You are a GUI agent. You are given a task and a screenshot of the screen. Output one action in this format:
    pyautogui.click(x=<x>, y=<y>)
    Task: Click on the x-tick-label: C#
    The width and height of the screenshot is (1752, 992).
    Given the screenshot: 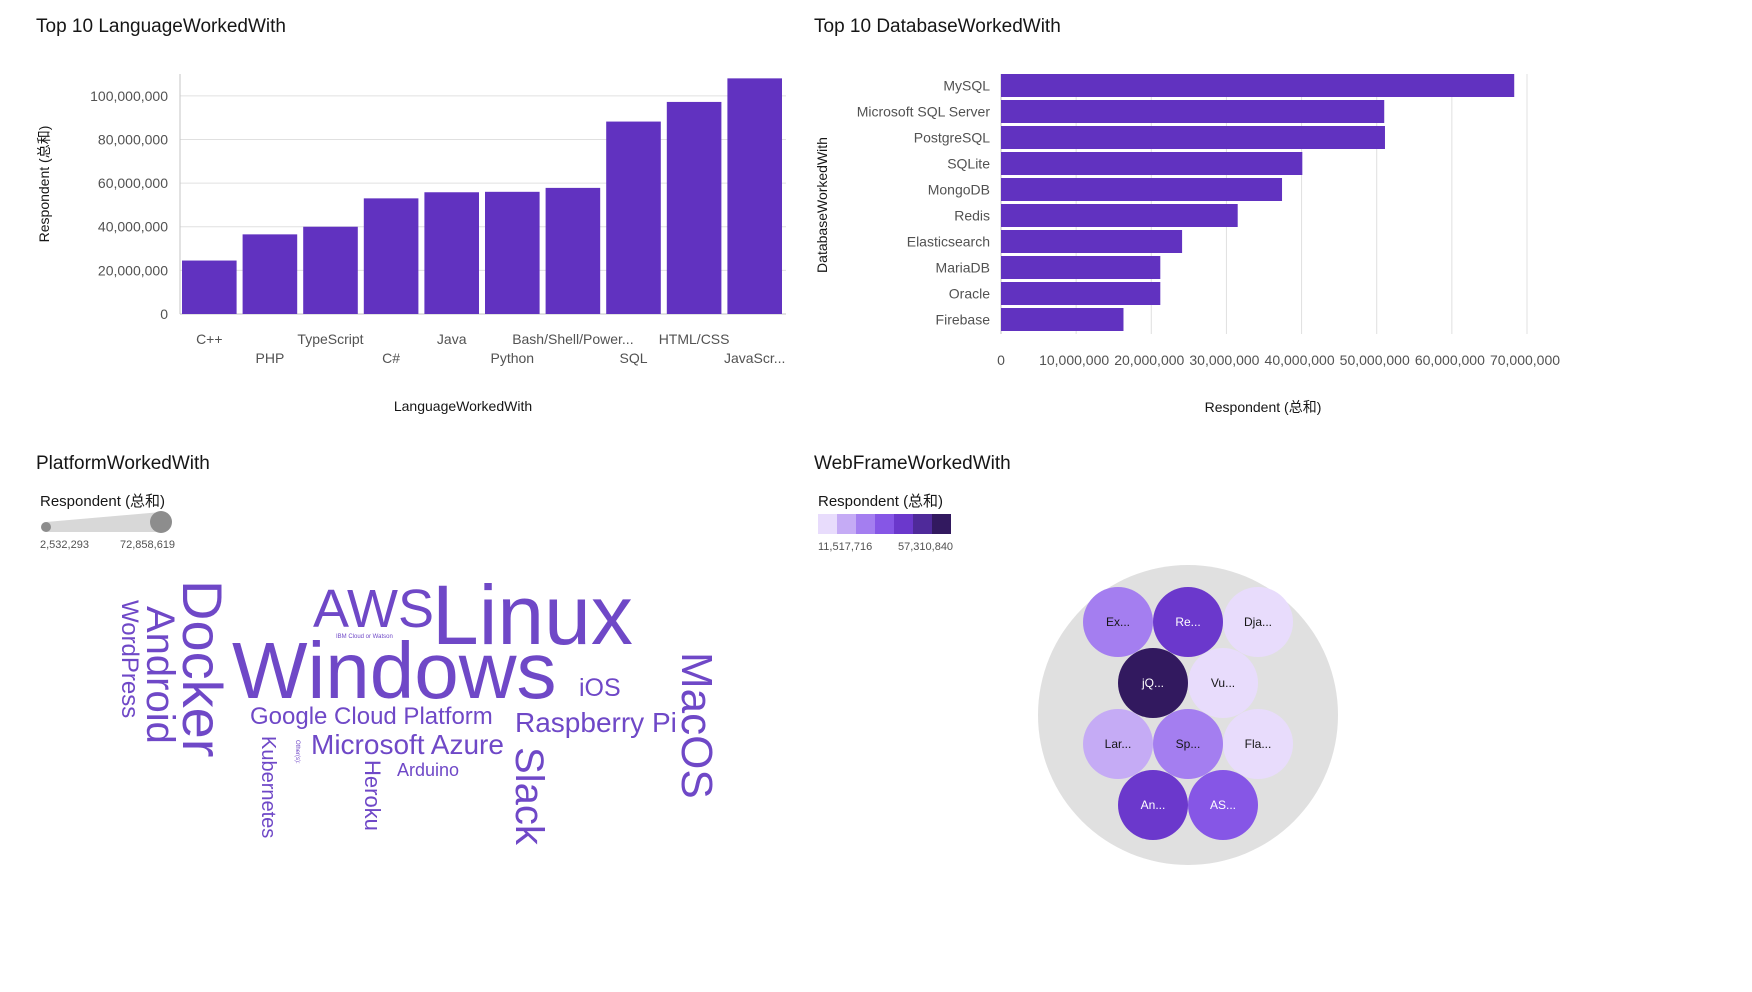 What is the action you would take?
    pyautogui.click(x=391, y=358)
    